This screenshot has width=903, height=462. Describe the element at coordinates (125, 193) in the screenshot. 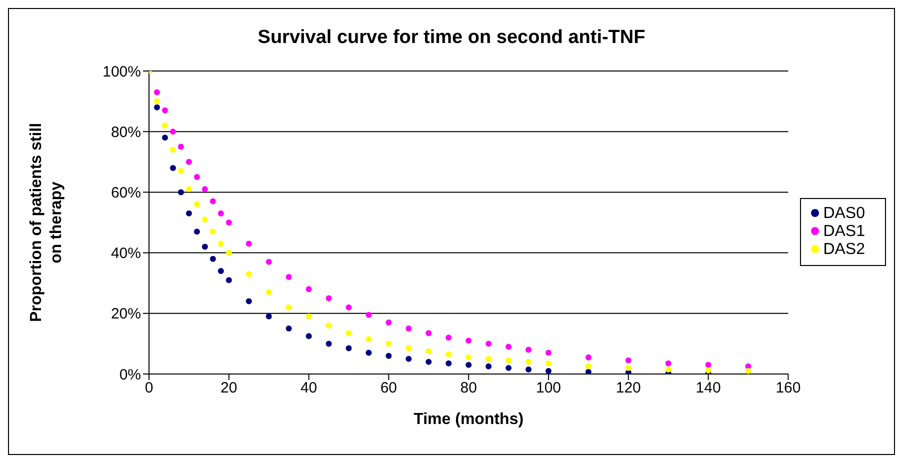

I see `y-tick-label: 60%` at that location.